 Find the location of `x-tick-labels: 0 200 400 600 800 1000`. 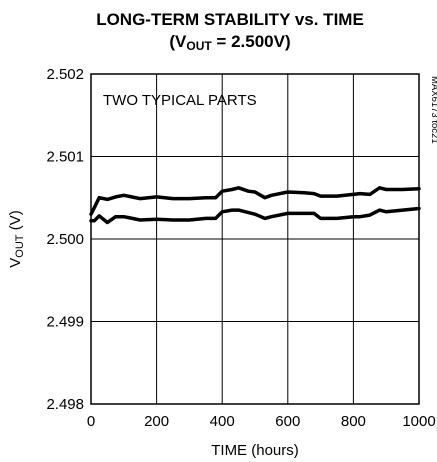

x-tick-labels: 0 200 400 600 800 1000 is located at coordinates (261, 421).